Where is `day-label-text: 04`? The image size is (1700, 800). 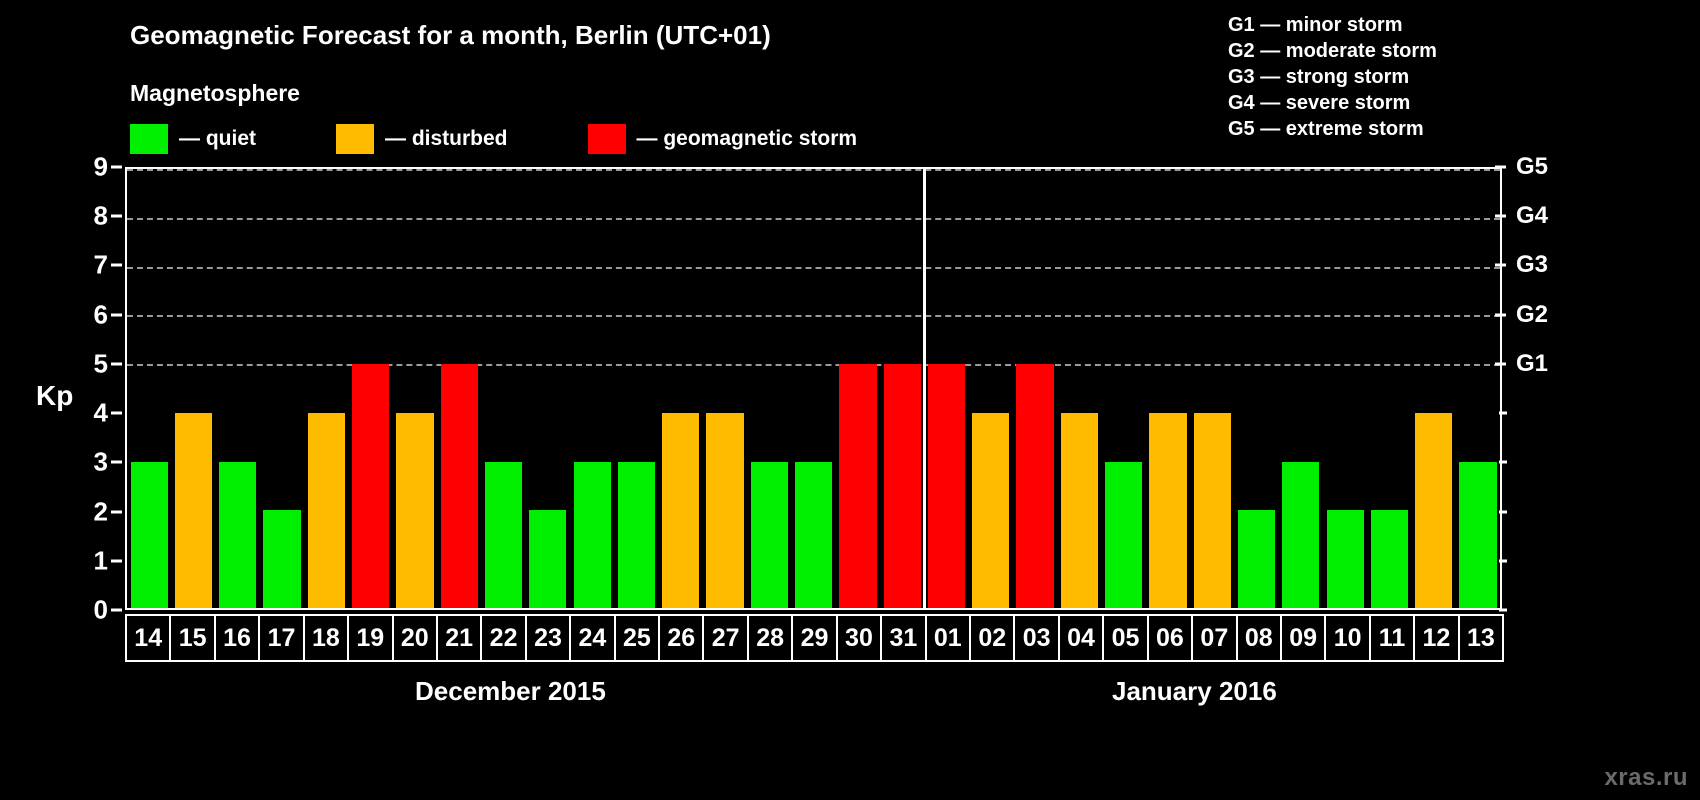
day-label-text: 04 is located at coordinates (1081, 637).